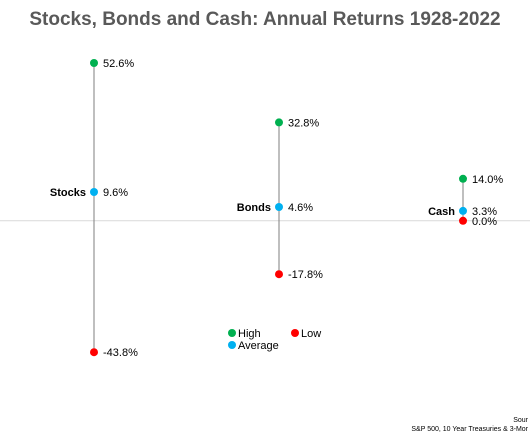  What do you see at coordinates (484, 222) in the screenshot?
I see `label-cash-low: 0.0%` at bounding box center [484, 222].